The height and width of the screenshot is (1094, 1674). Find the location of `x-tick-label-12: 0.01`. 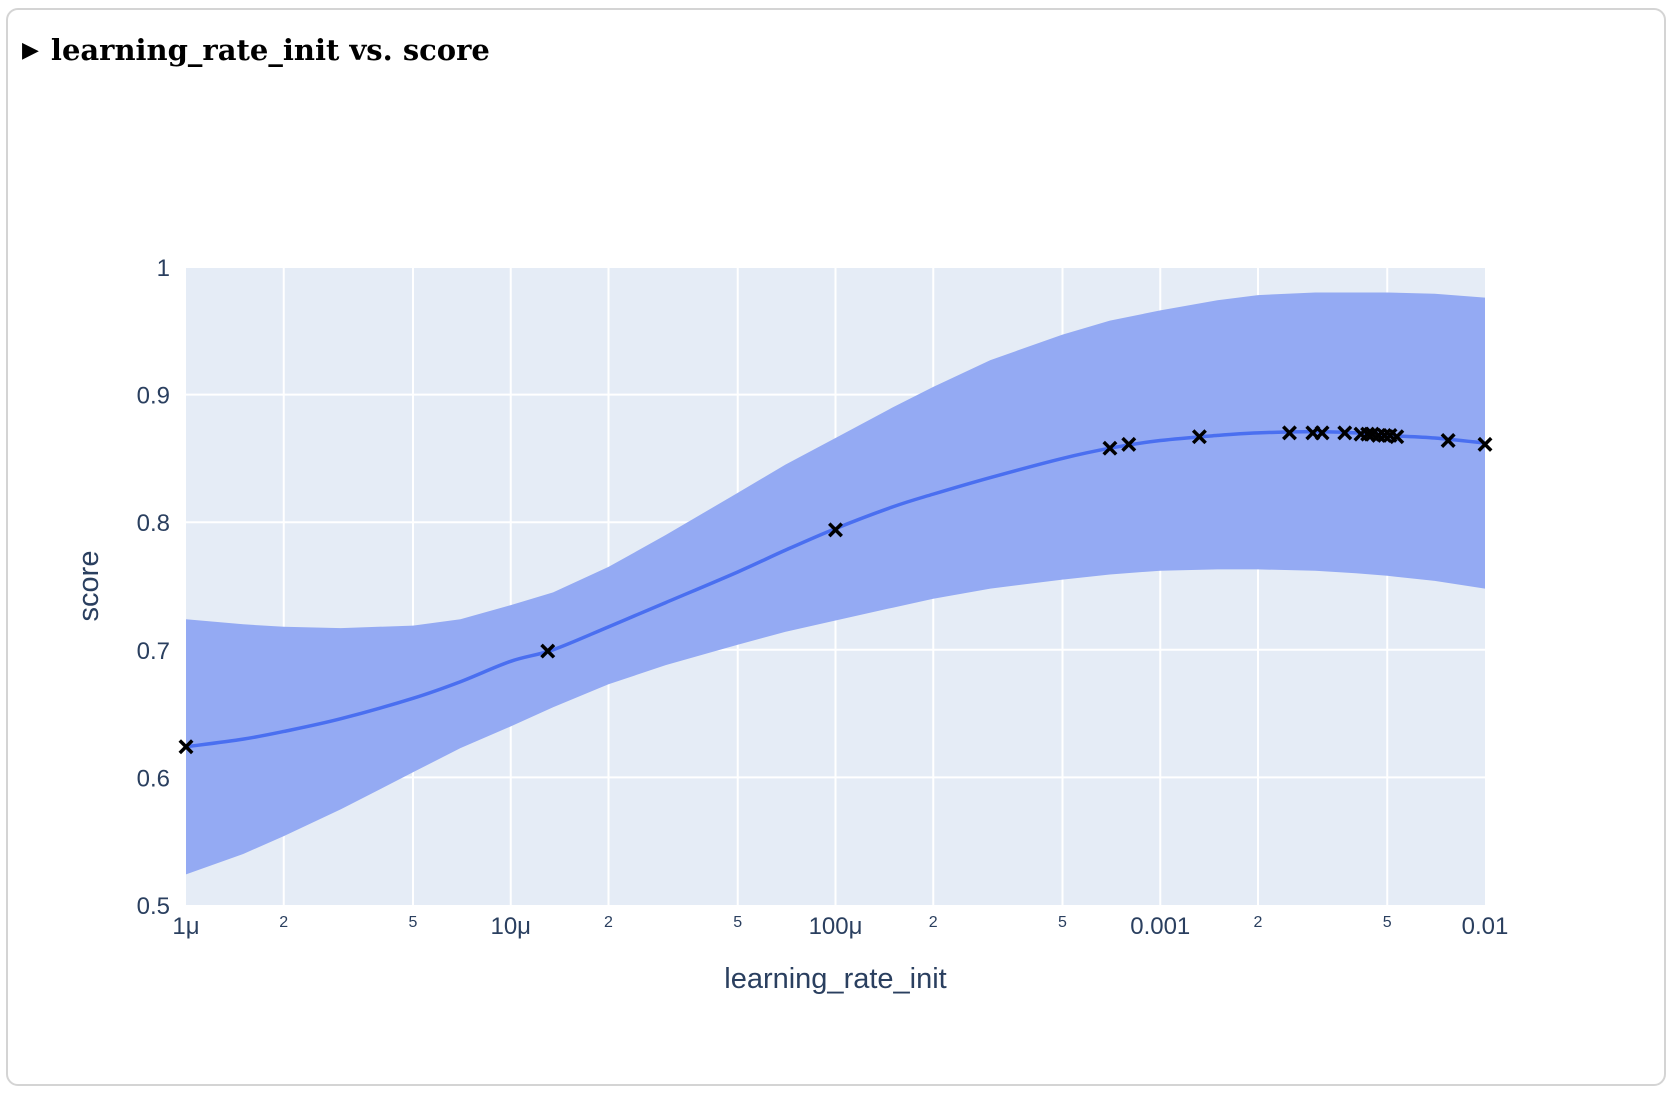

x-tick-label-12: 0.01 is located at coordinates (1485, 926).